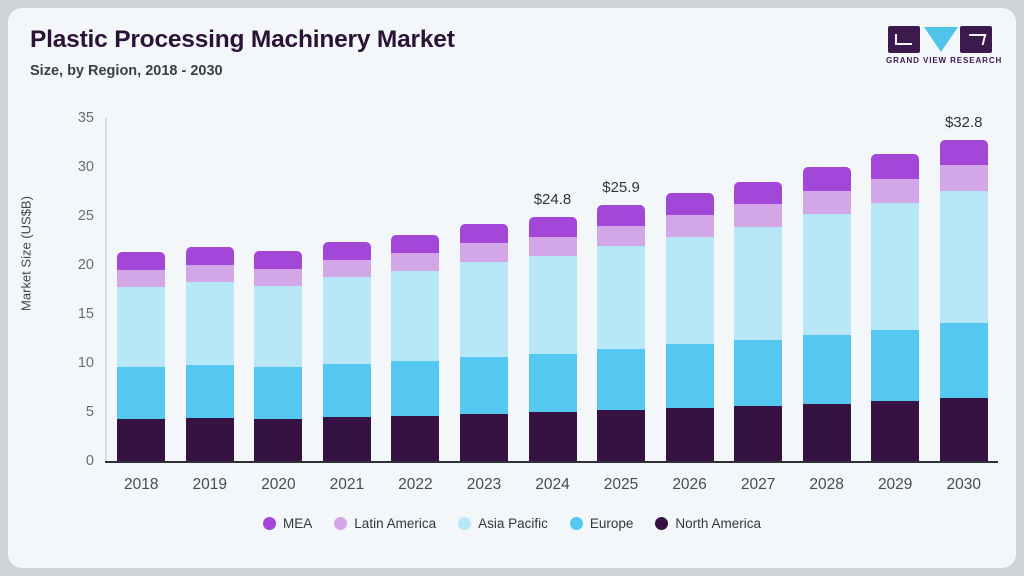  I want to click on x-axis-line, so click(551, 462).